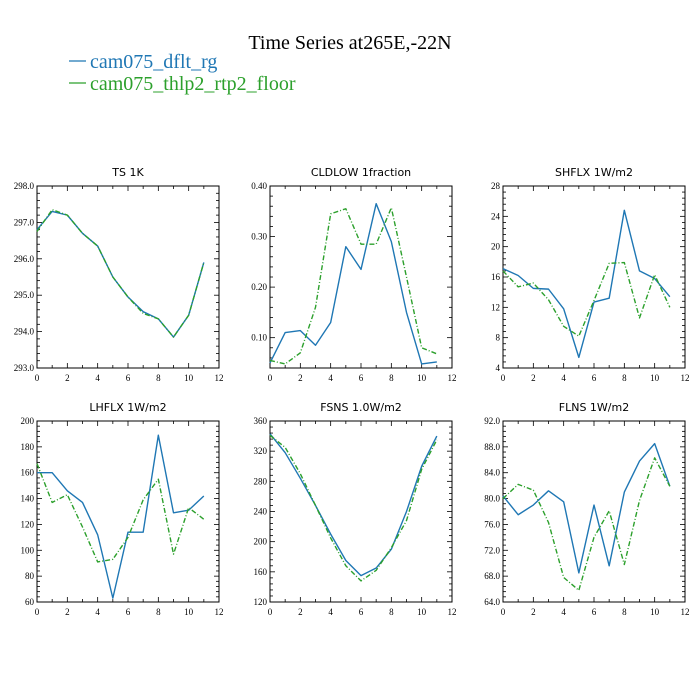  Describe the element at coordinates (496, 216) in the screenshot. I see `y-tick-label: 24` at that location.